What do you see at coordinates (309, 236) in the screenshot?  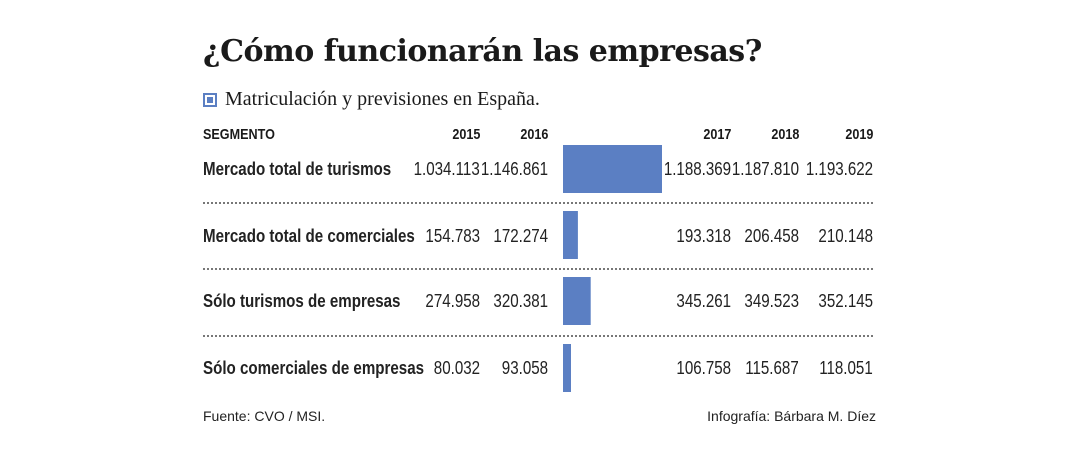 I see `row-label: Mercado total de comerciales` at bounding box center [309, 236].